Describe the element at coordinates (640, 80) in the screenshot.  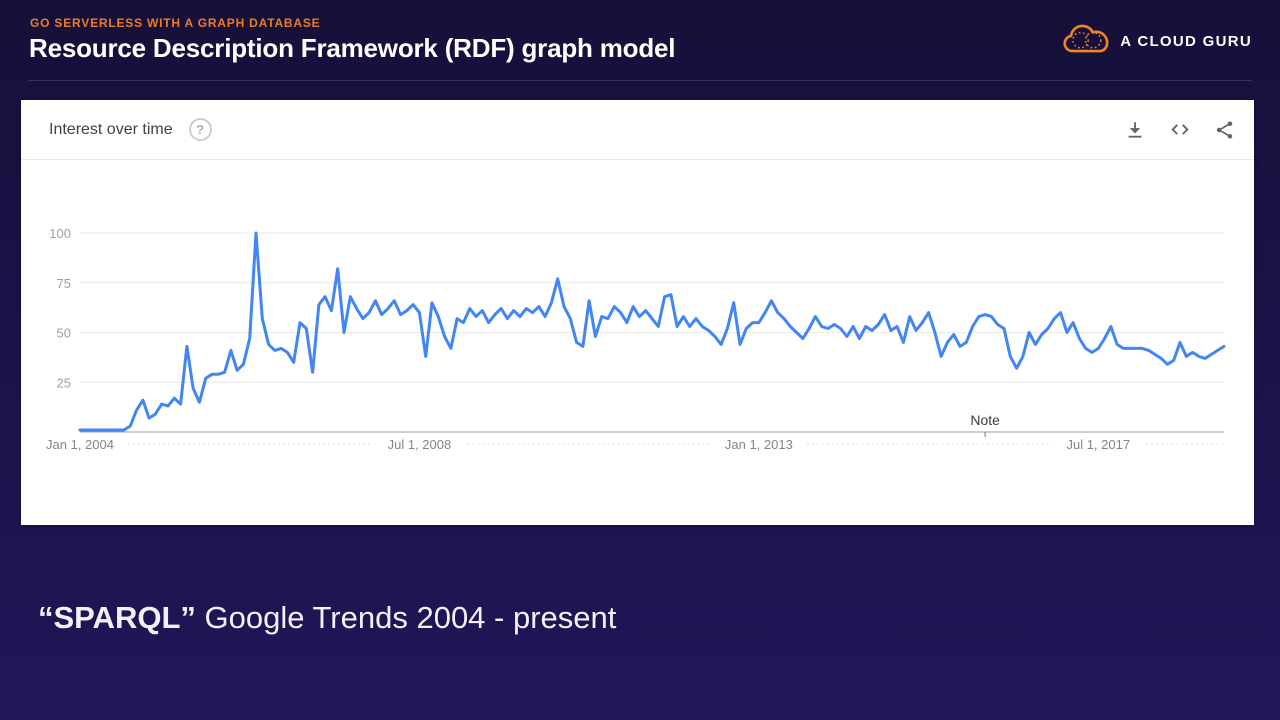
I see `header-divider` at that location.